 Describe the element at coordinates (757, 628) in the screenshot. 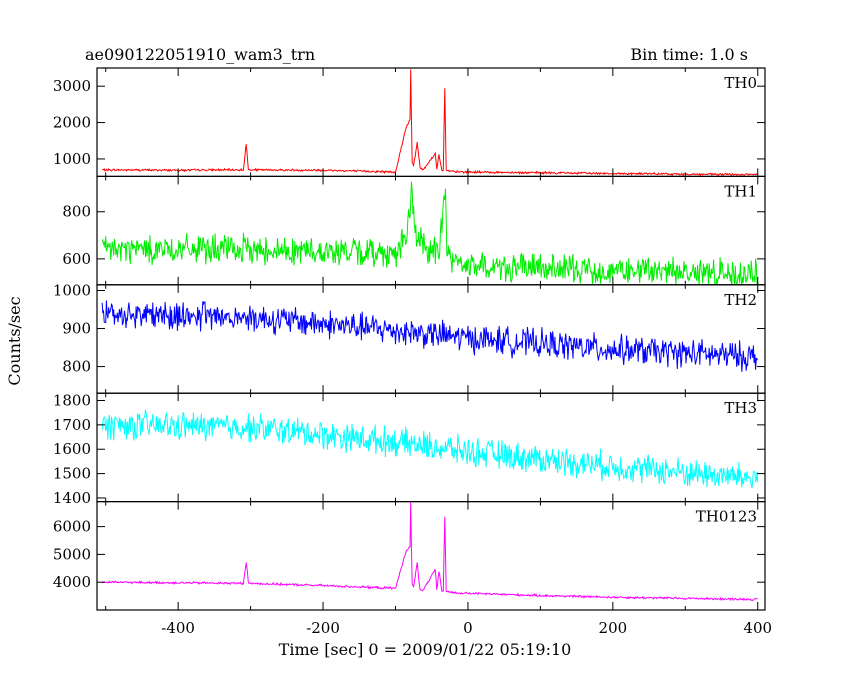

I see `x-tick-label: 400` at that location.